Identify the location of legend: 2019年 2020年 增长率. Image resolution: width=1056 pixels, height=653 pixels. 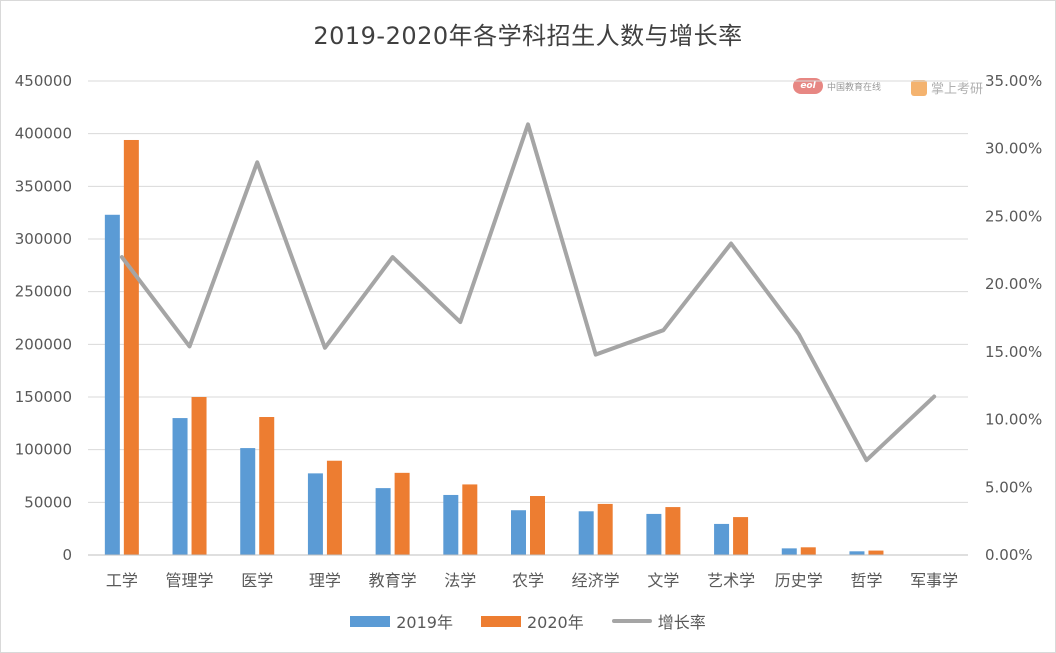
(528, 621).